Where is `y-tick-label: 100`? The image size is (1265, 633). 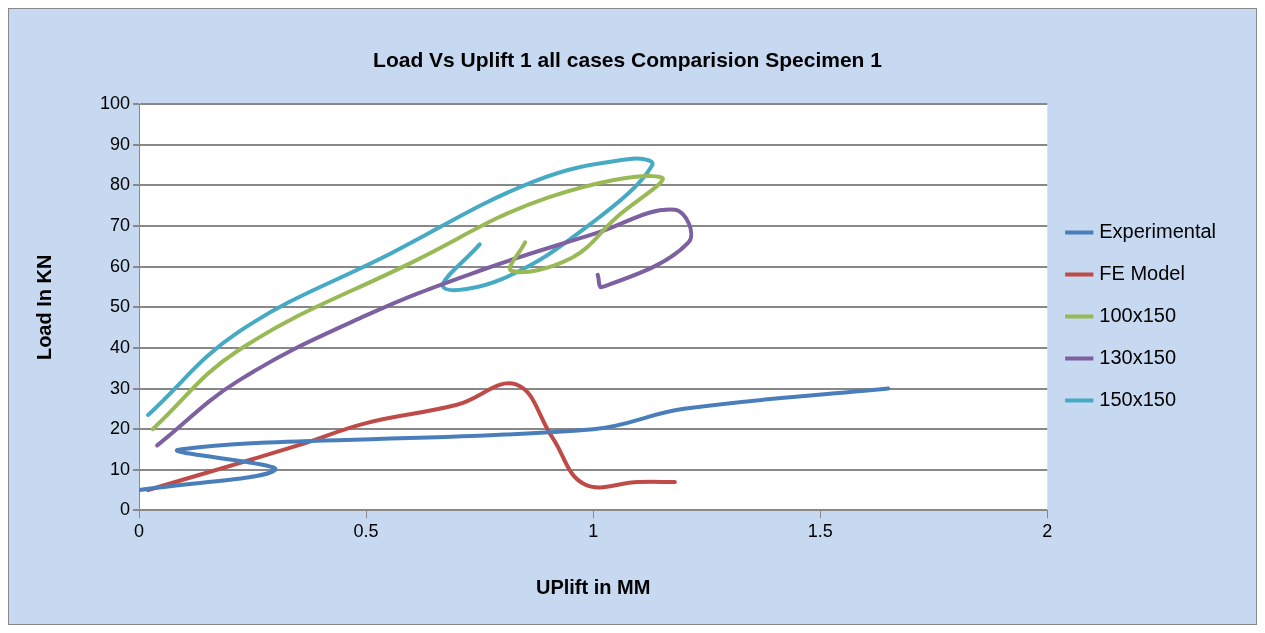
y-tick-label: 100 is located at coordinates (115, 103).